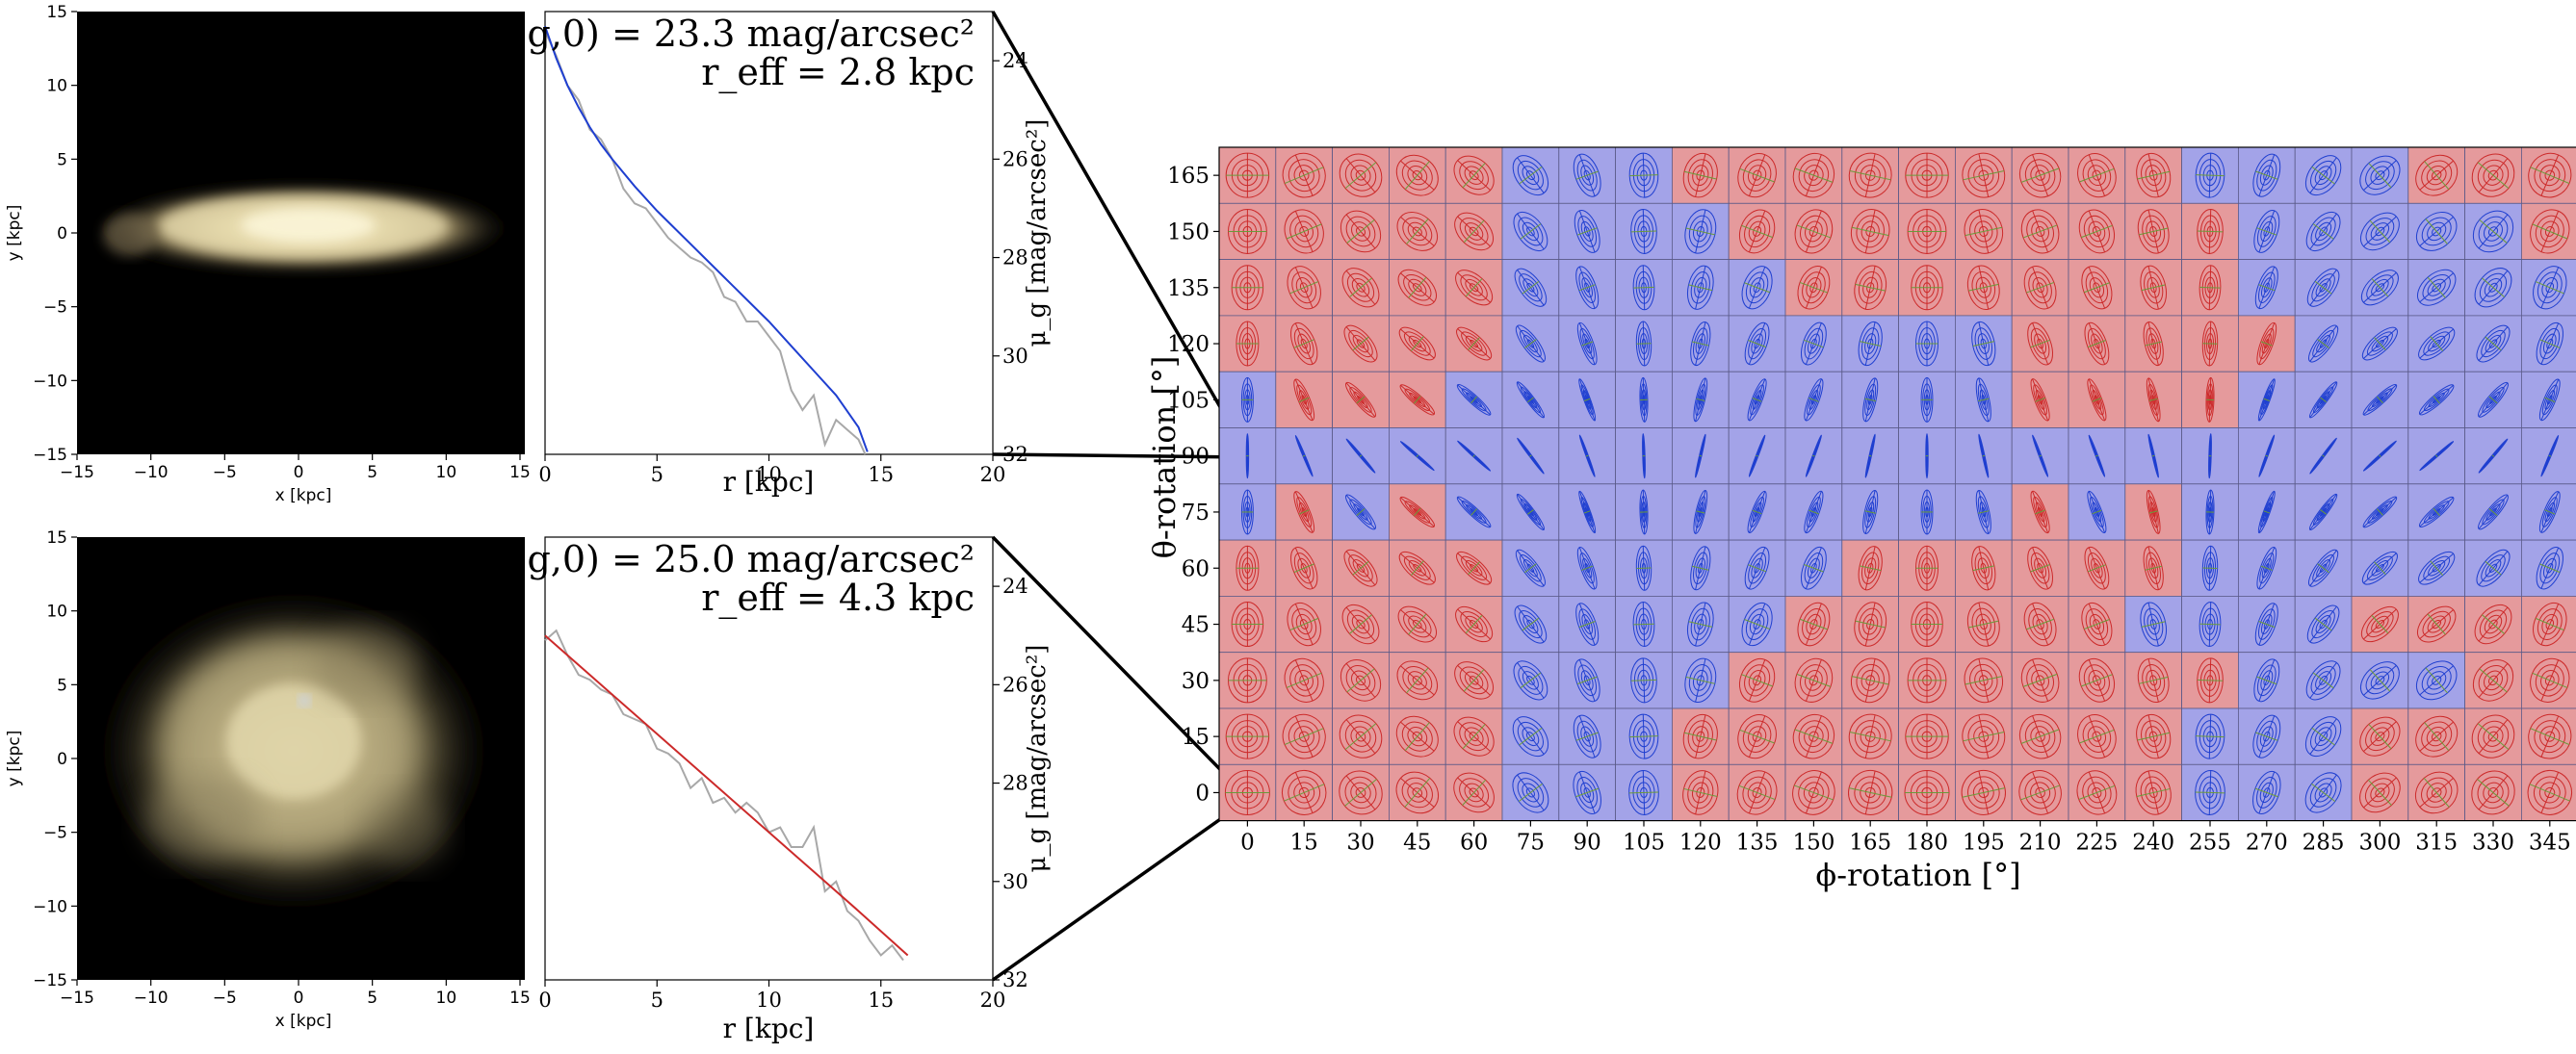 The height and width of the screenshot is (1054, 2576). What do you see at coordinates (225, 472) in the screenshot?
I see `galaxy-top-xtick-label: −5` at bounding box center [225, 472].